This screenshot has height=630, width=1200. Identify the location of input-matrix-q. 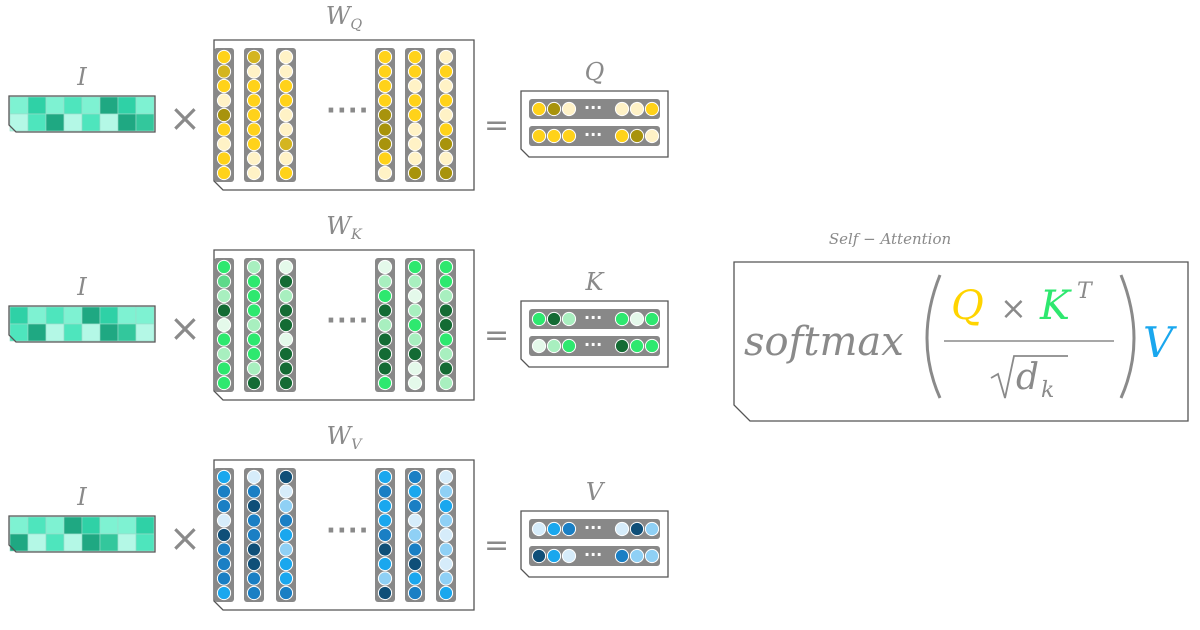
(82, 114).